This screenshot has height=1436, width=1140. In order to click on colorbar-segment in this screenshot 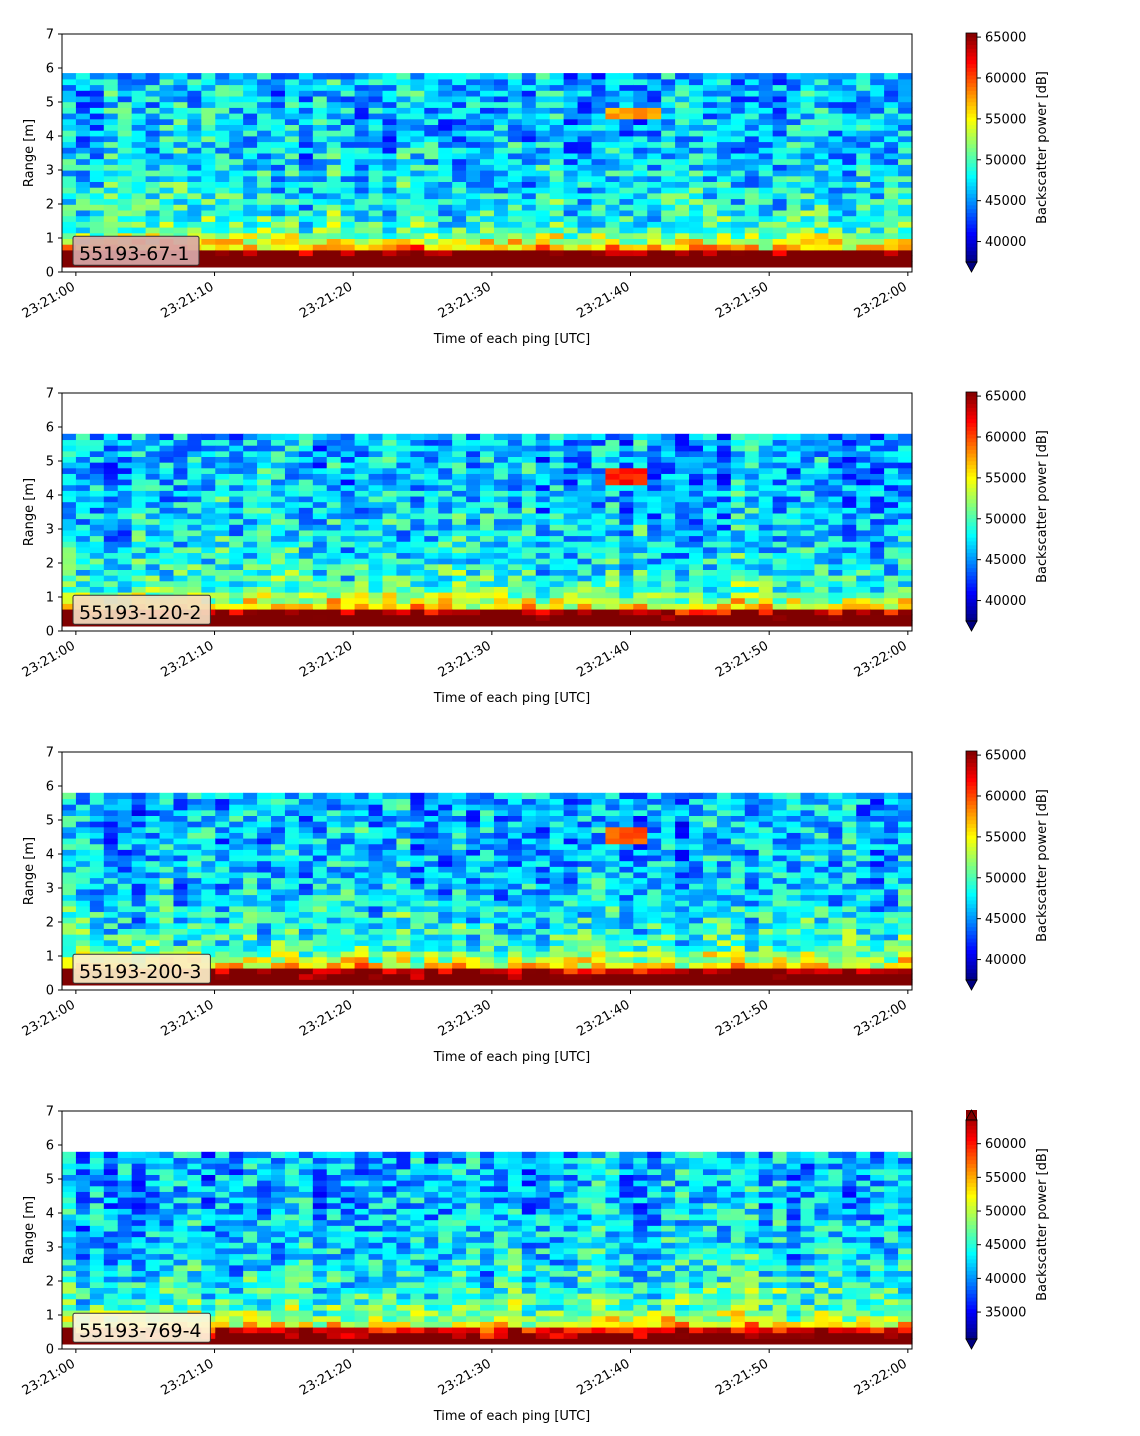, I will do `click(971, 539)`.